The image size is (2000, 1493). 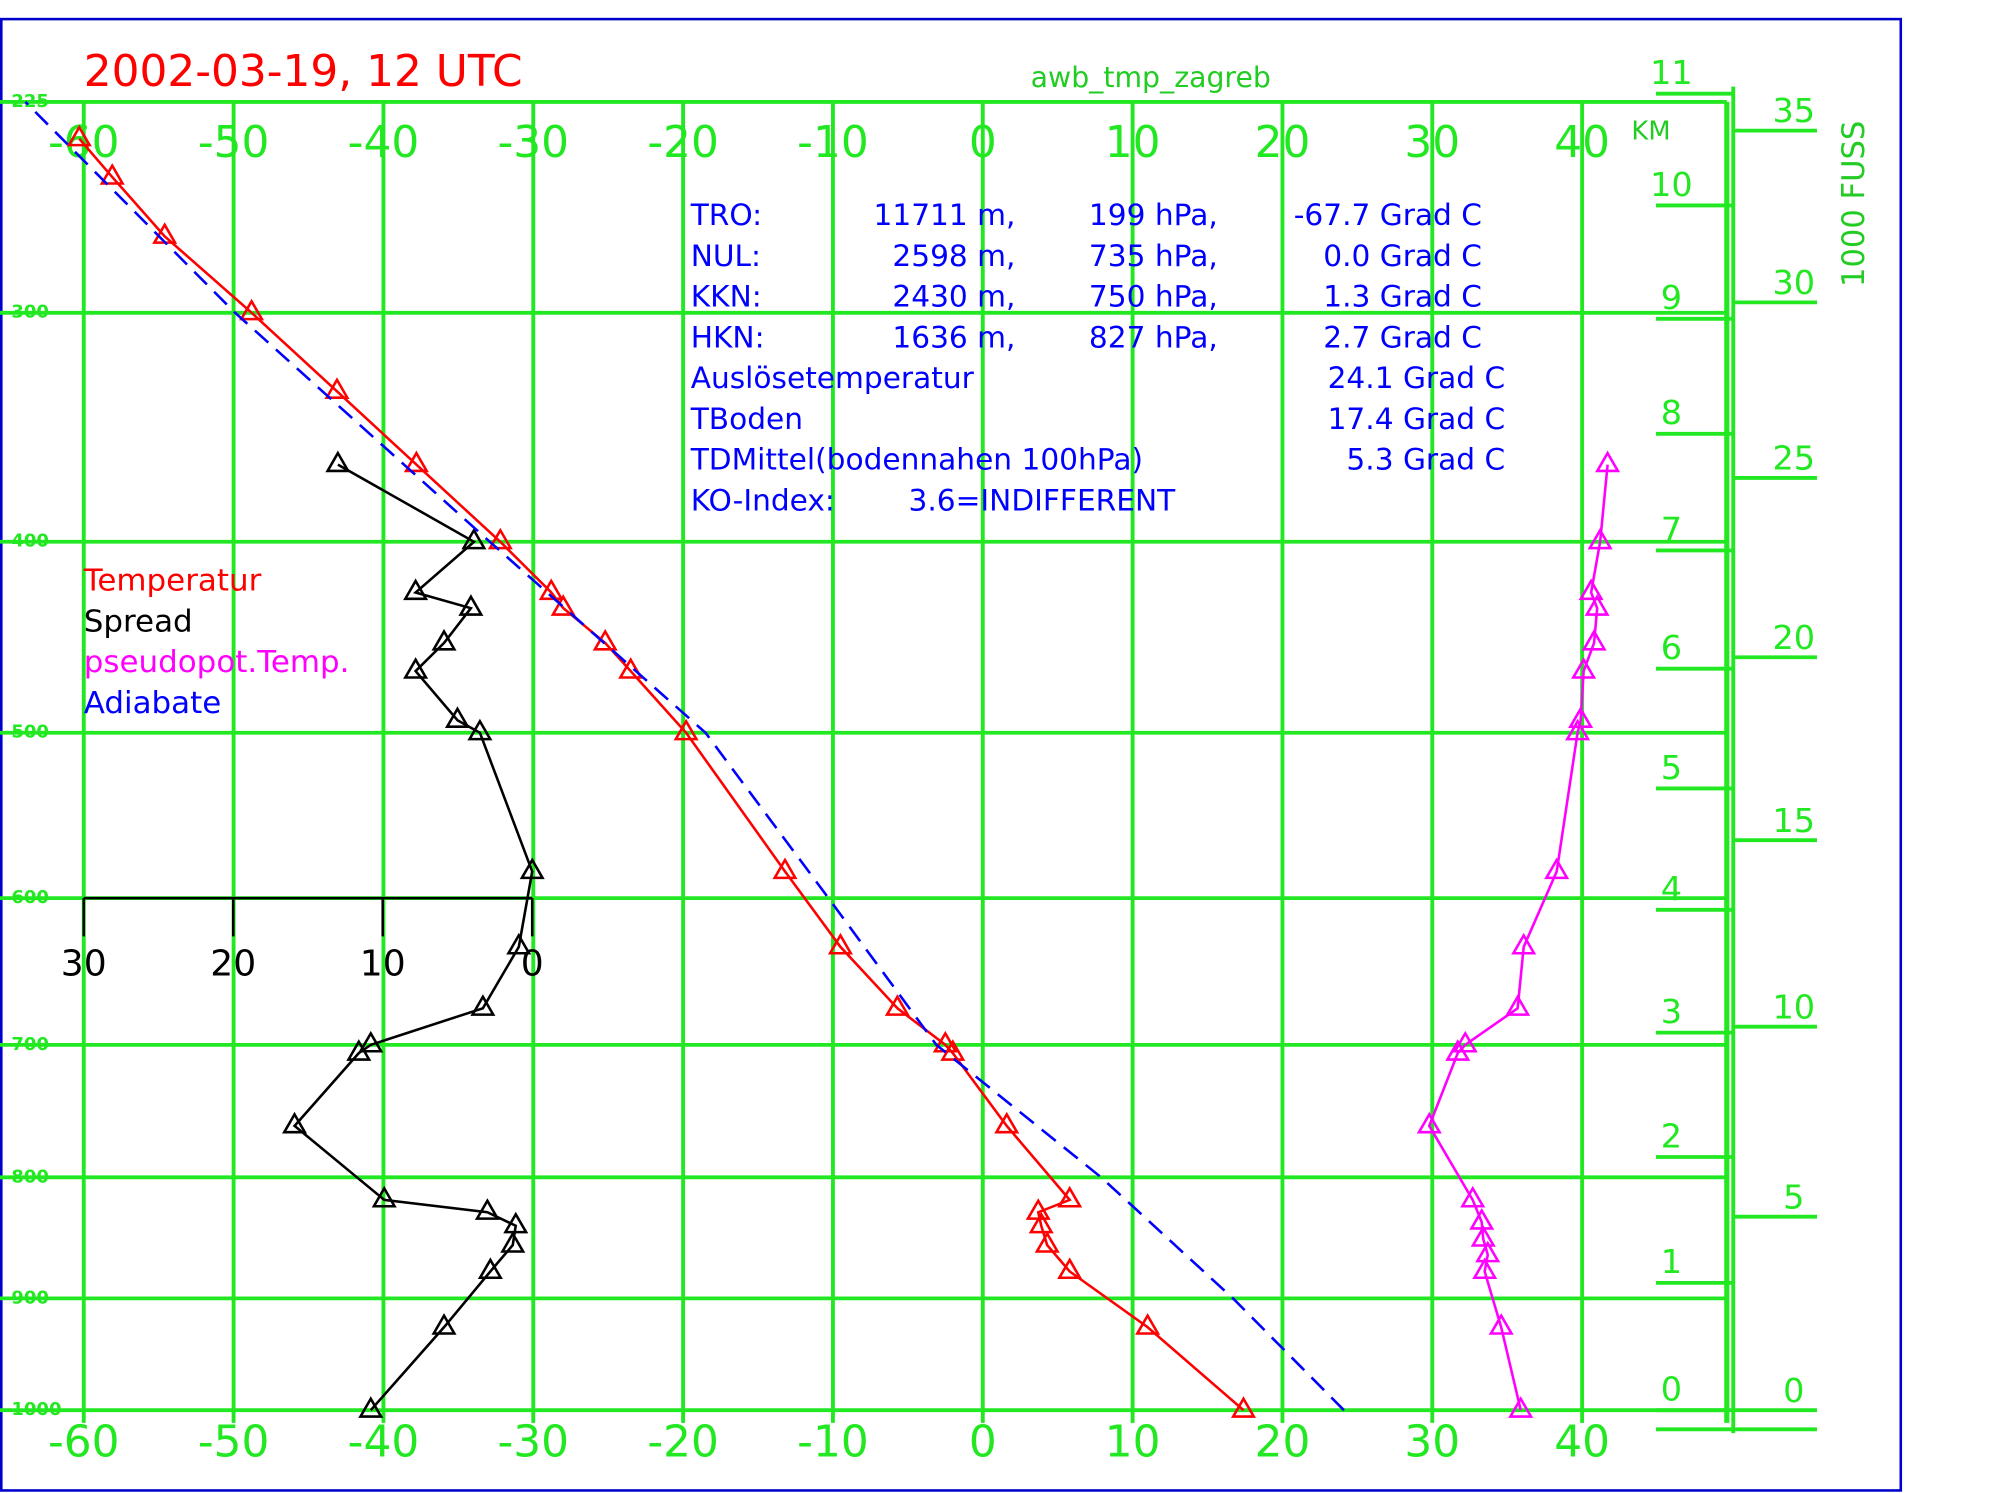 What do you see at coordinates (26, 312) in the screenshot?
I see `y-tick-label: -300` at bounding box center [26, 312].